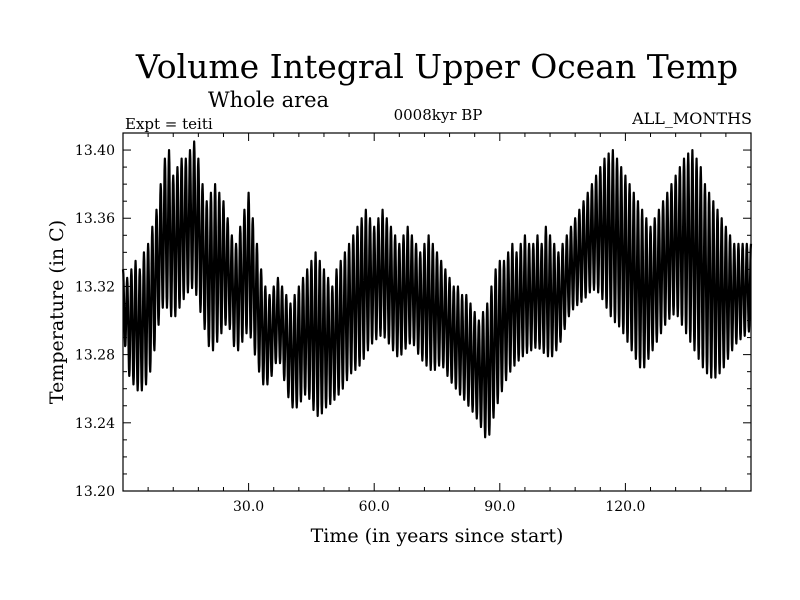 This screenshot has width=800, height=600. I want to click on x-tick-label: 30.0, so click(248, 507).